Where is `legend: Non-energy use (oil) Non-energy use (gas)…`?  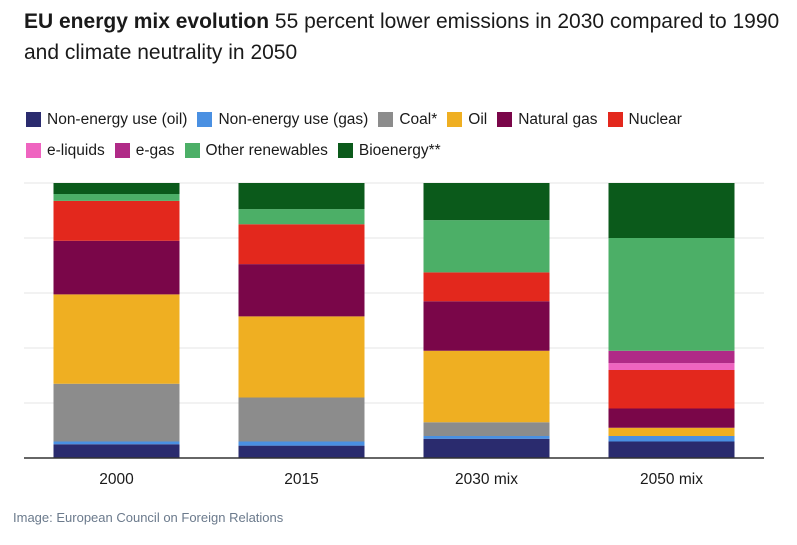
legend: Non-energy use (oil) Non-energy use (gas)… is located at coordinates (406, 135).